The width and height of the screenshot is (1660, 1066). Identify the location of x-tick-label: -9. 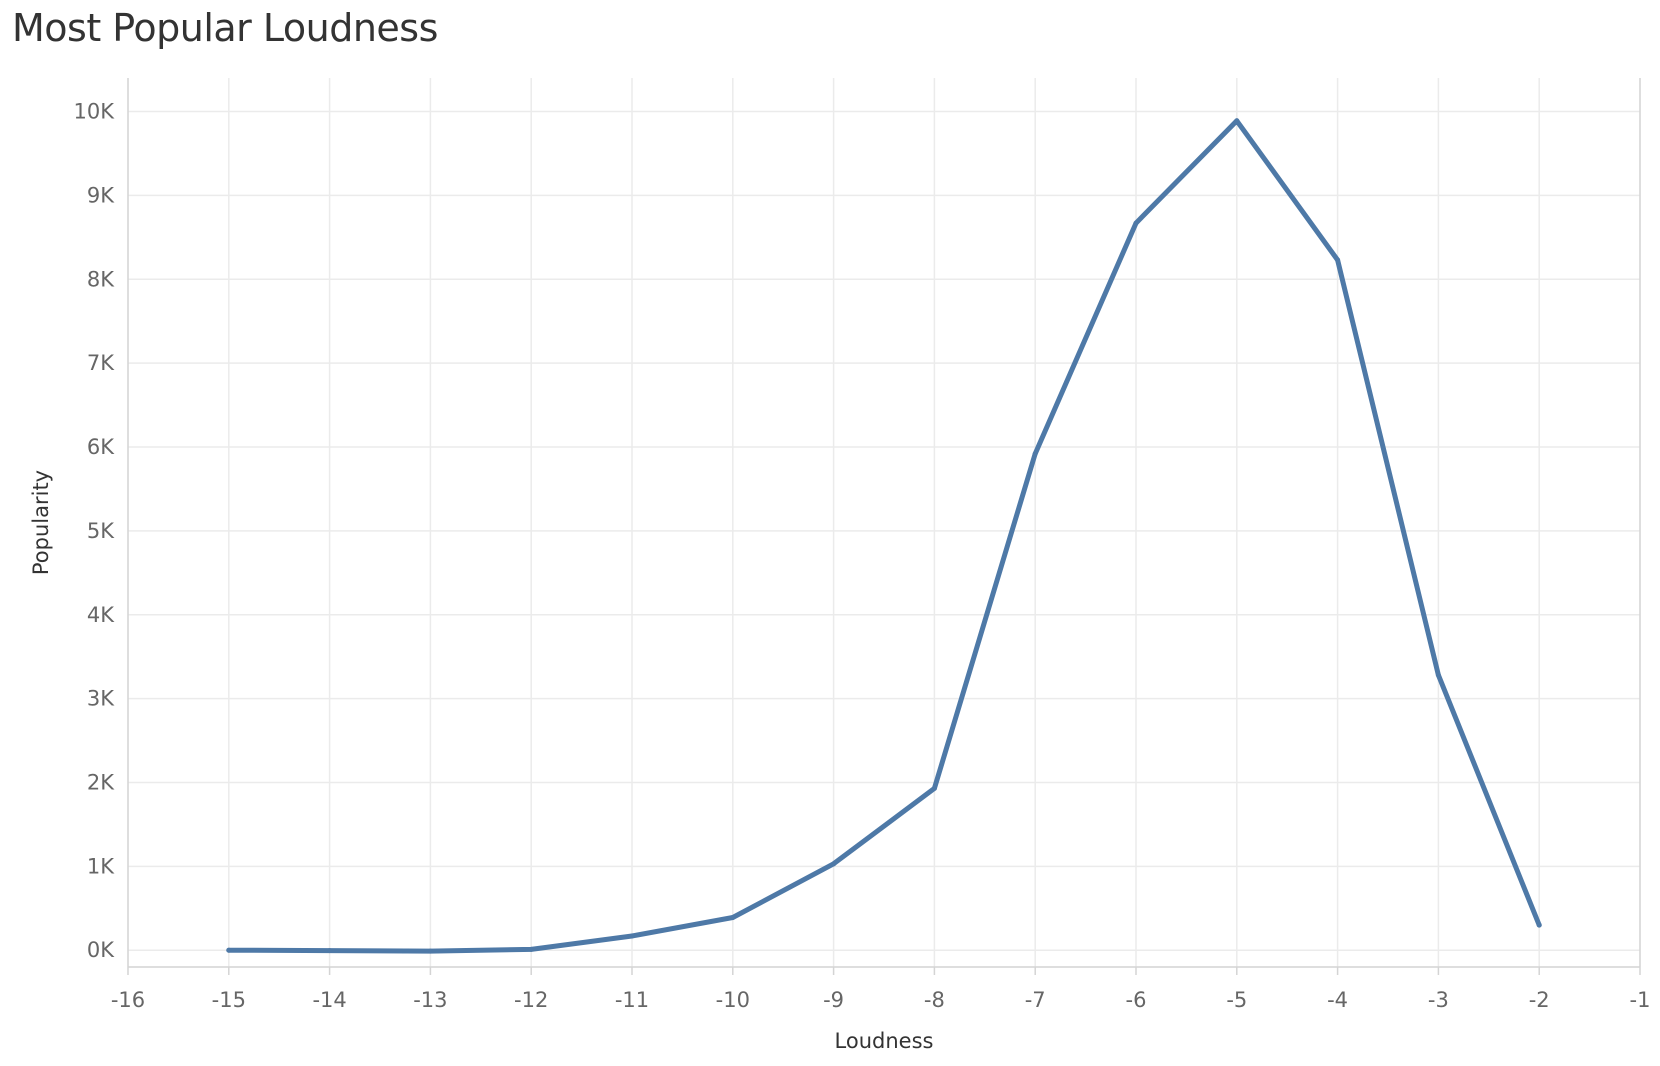
(833, 1000).